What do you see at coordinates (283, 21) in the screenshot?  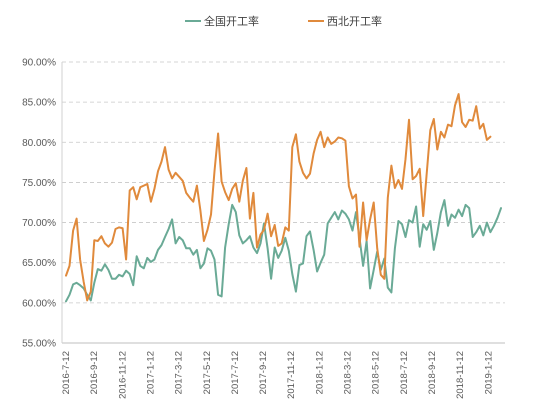 I see `legend: 全国开工率 西北开工率` at bounding box center [283, 21].